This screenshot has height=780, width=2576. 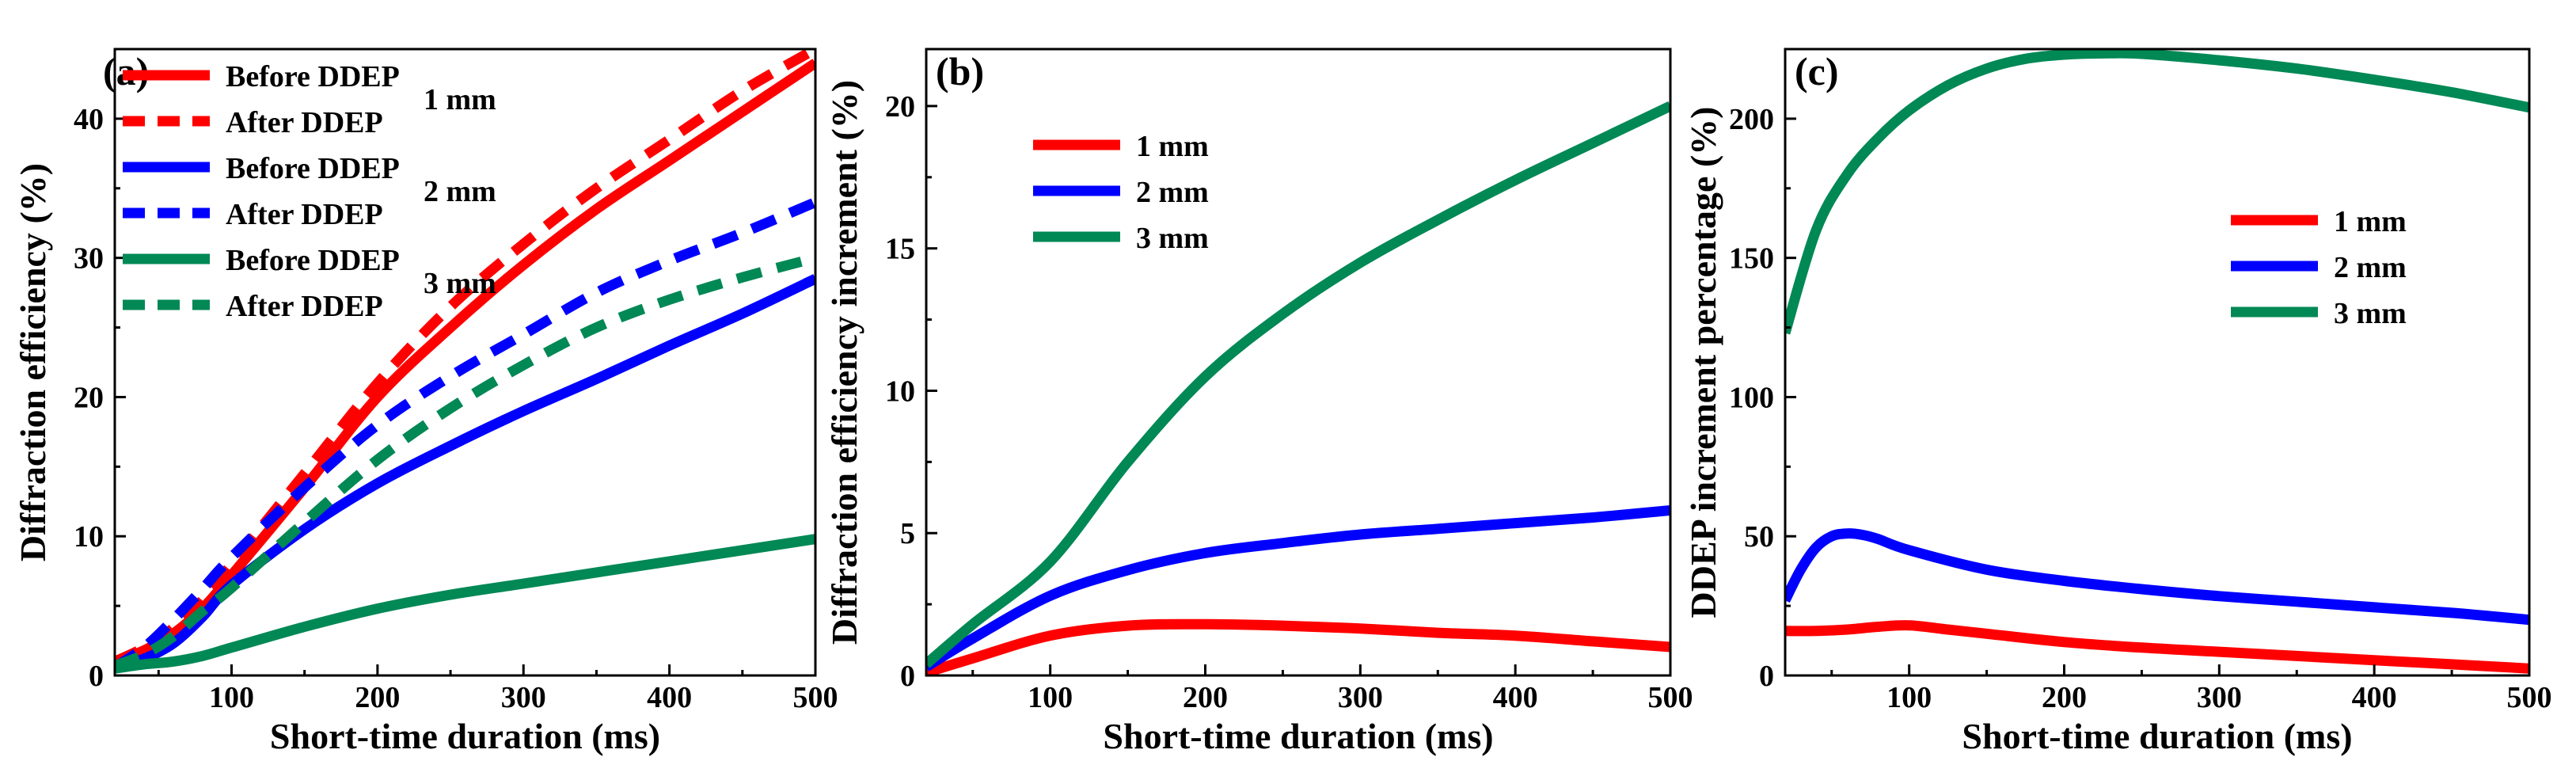 What do you see at coordinates (89, 259) in the screenshot?
I see `y-tick-label: 30` at bounding box center [89, 259].